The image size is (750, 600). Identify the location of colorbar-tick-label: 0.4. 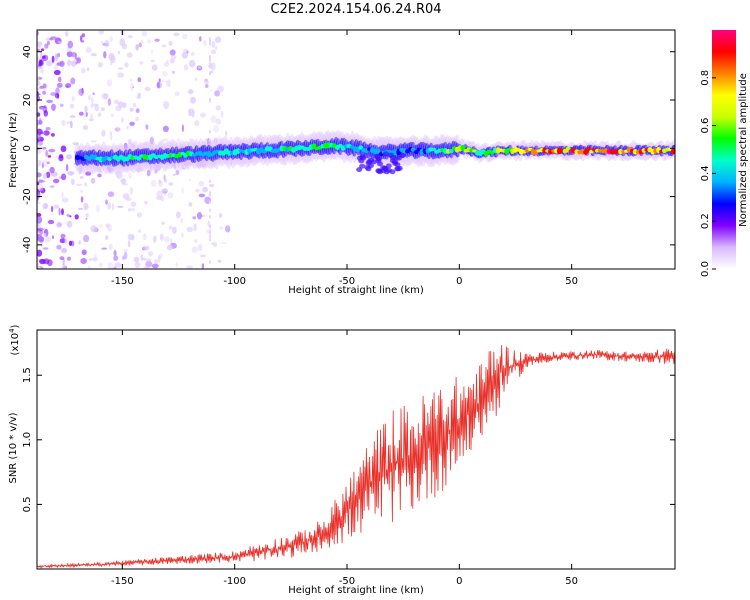
(705, 173).